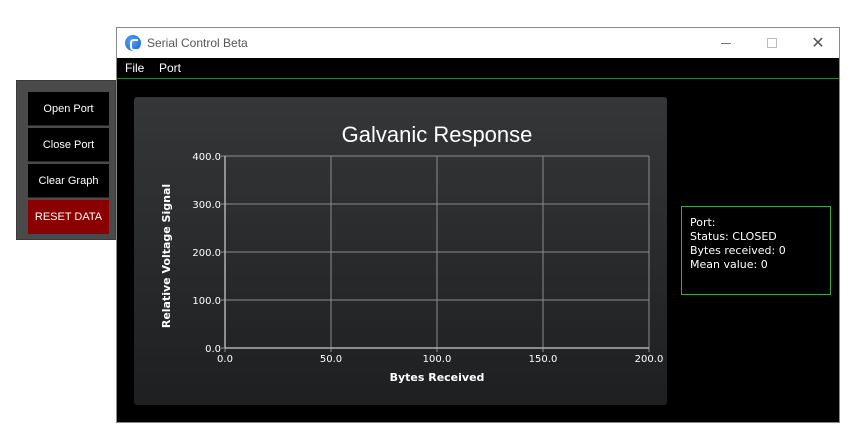  What do you see at coordinates (733, 250) in the screenshot?
I see `bytes-label: Bytes received:` at bounding box center [733, 250].